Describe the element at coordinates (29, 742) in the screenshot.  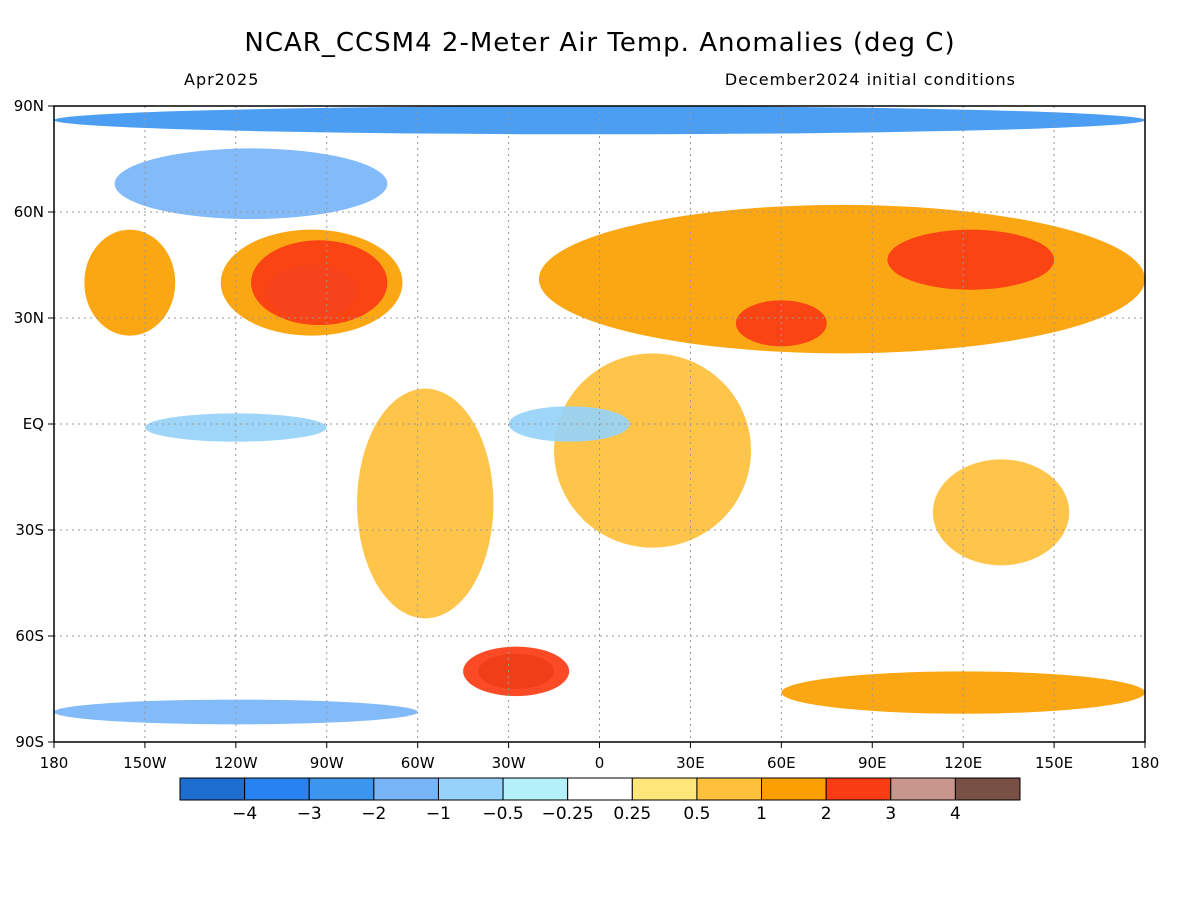
I see `lat-tick-label: 90S` at that location.